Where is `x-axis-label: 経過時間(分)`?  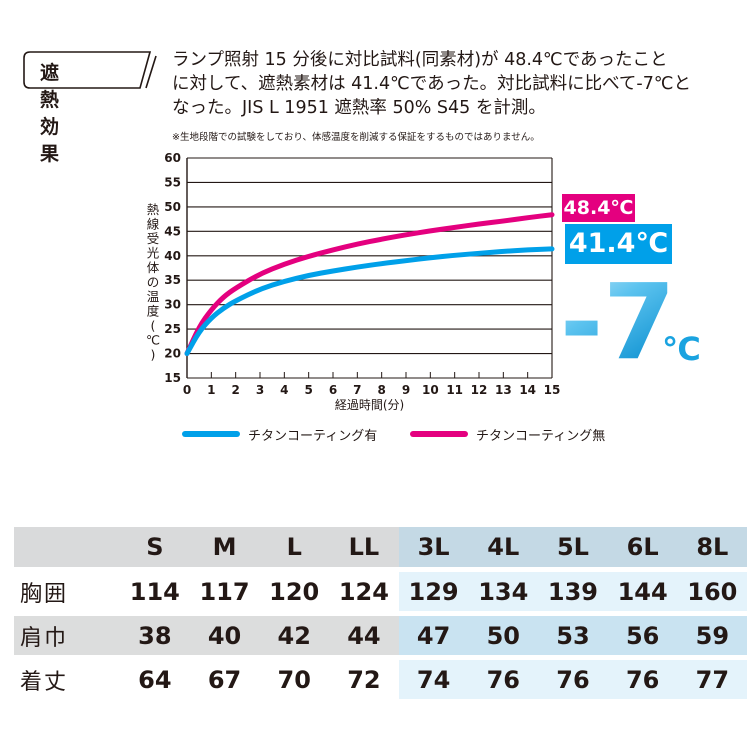 x-axis-label: 経過時間(分) is located at coordinates (369, 405).